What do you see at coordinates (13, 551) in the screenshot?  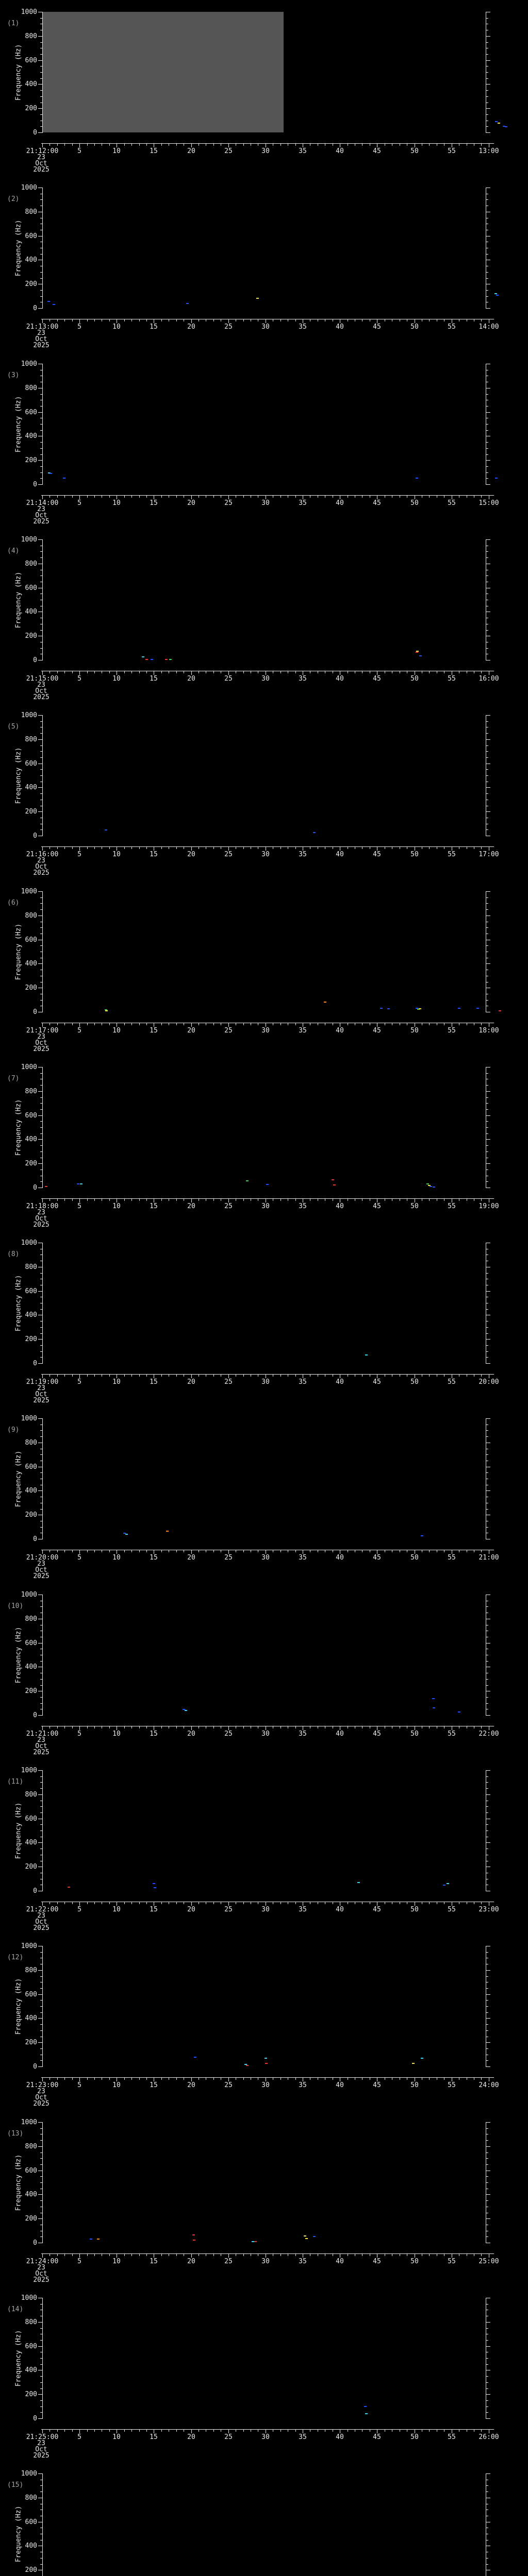 I see `panel-index-label: (4)` at bounding box center [13, 551].